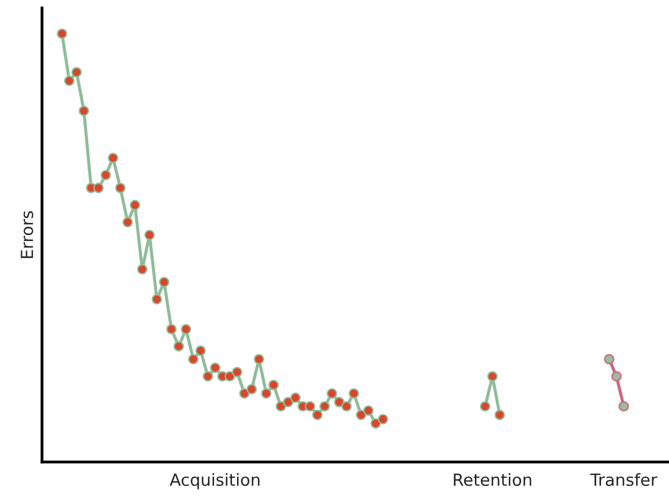 The height and width of the screenshot is (498, 669). What do you see at coordinates (493, 479) in the screenshot?
I see `x-tick-label: Retention` at bounding box center [493, 479].